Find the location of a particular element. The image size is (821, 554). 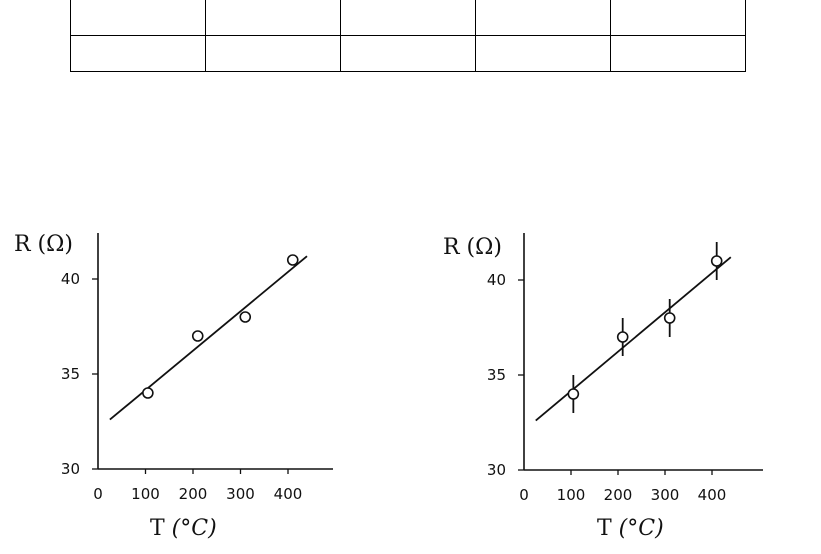

empty-table is located at coordinates (408, 36).